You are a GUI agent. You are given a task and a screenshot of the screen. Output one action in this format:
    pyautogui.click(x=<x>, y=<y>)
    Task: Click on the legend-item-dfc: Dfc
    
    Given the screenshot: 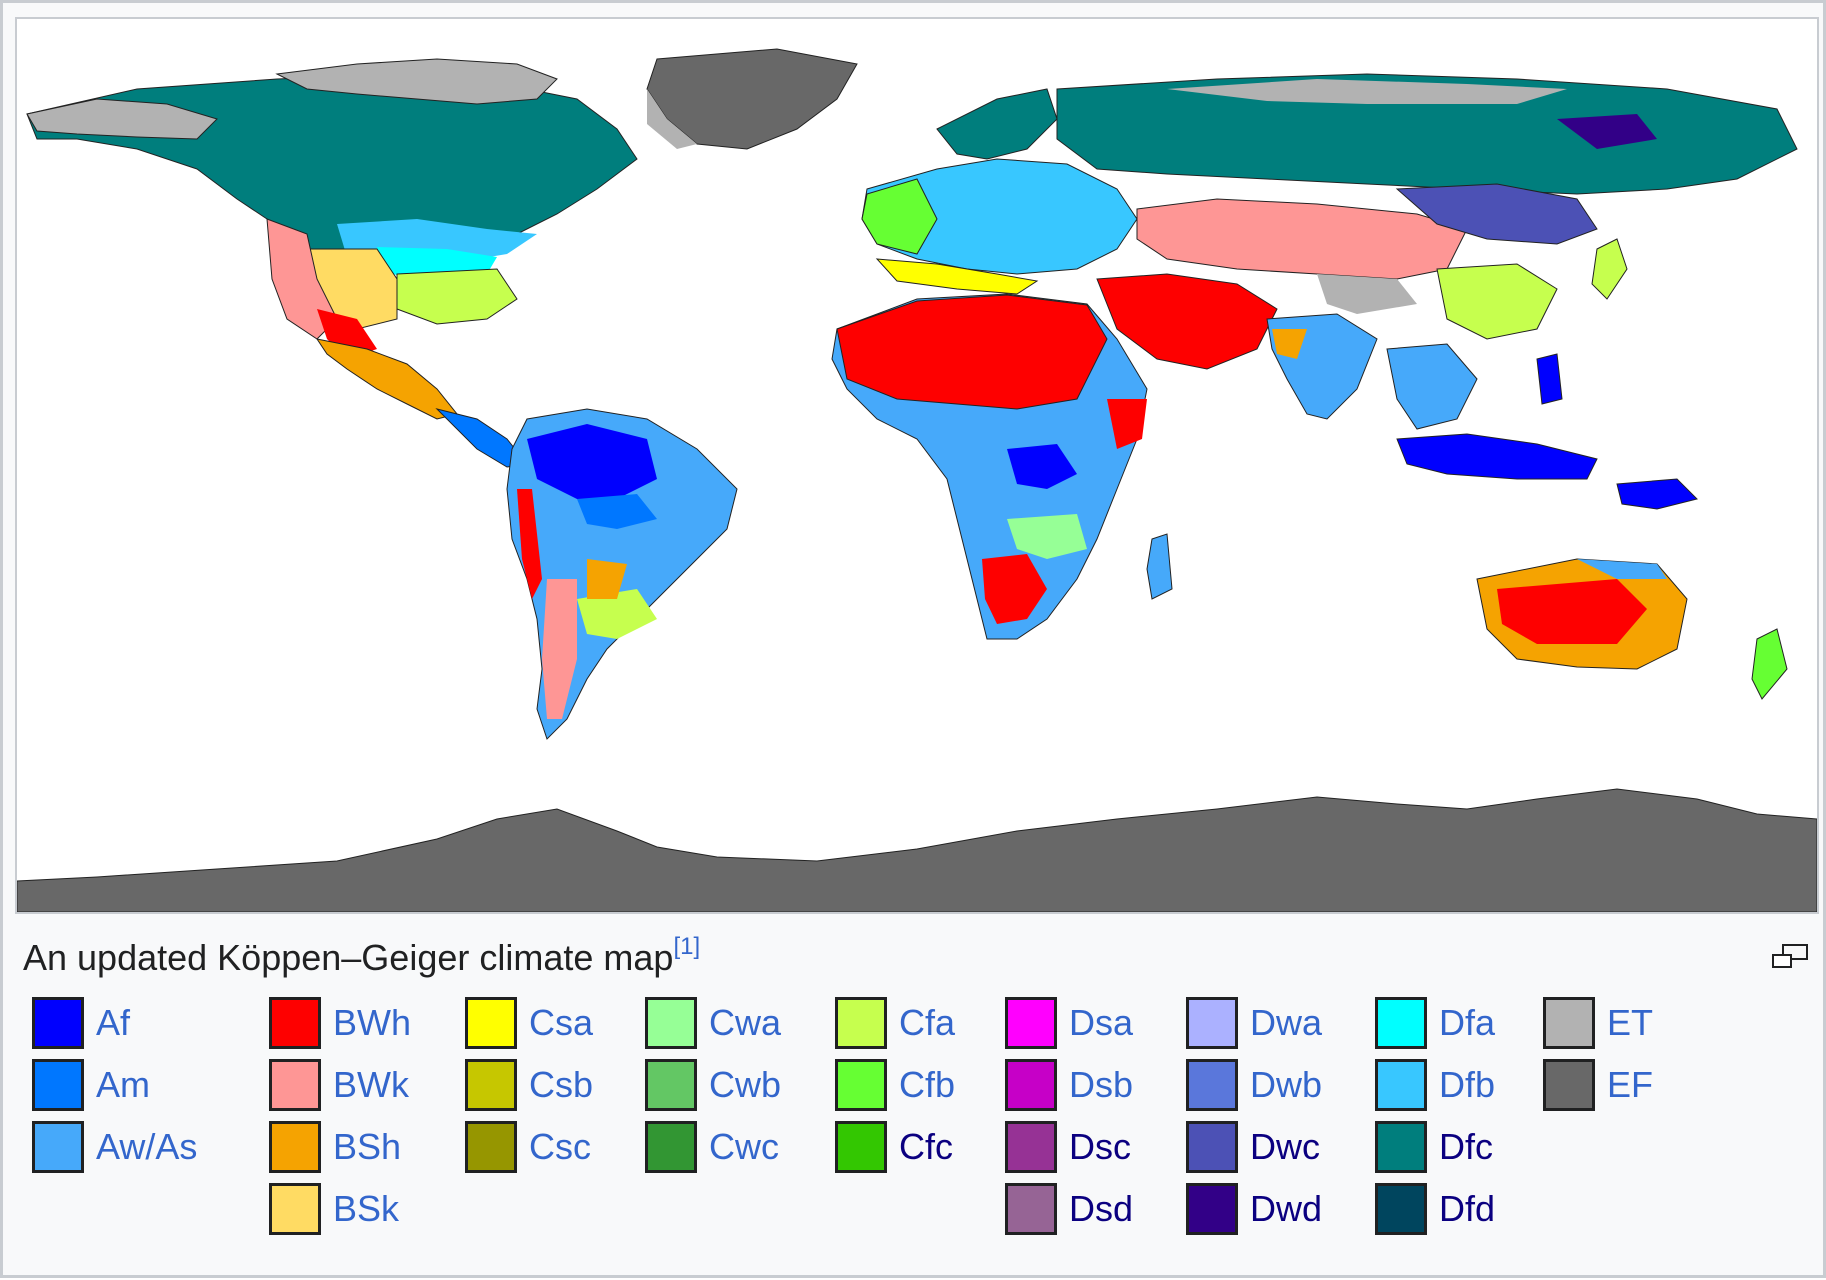 What is the action you would take?
    pyautogui.click(x=1434, y=1147)
    